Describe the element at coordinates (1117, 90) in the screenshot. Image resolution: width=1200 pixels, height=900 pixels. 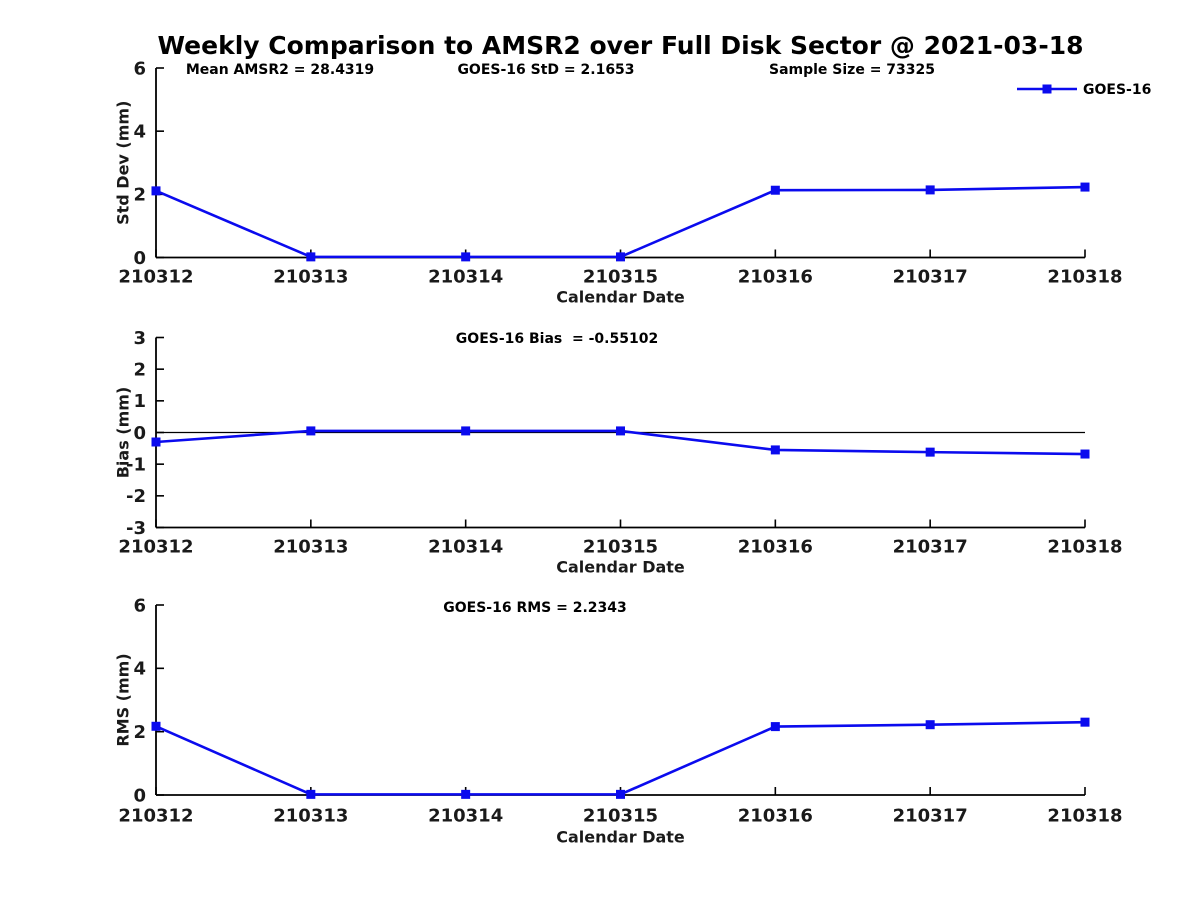
I see `legend-label: GOES-16` at that location.